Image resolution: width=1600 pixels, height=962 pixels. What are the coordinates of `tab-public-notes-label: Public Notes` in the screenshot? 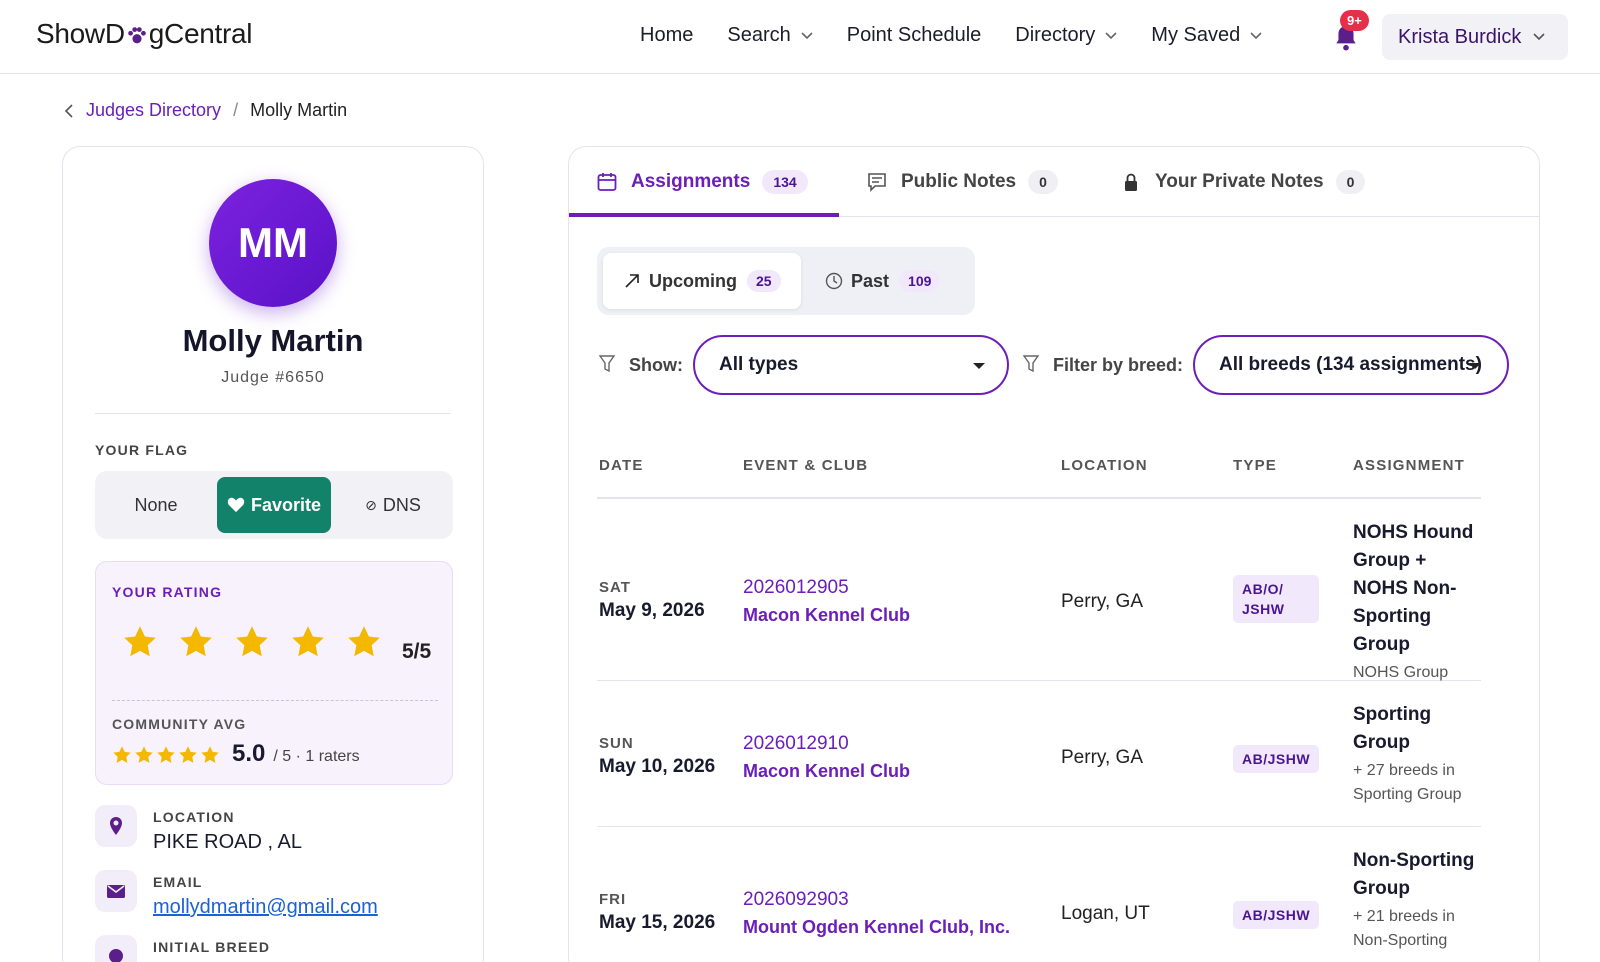 It's located at (959, 181).